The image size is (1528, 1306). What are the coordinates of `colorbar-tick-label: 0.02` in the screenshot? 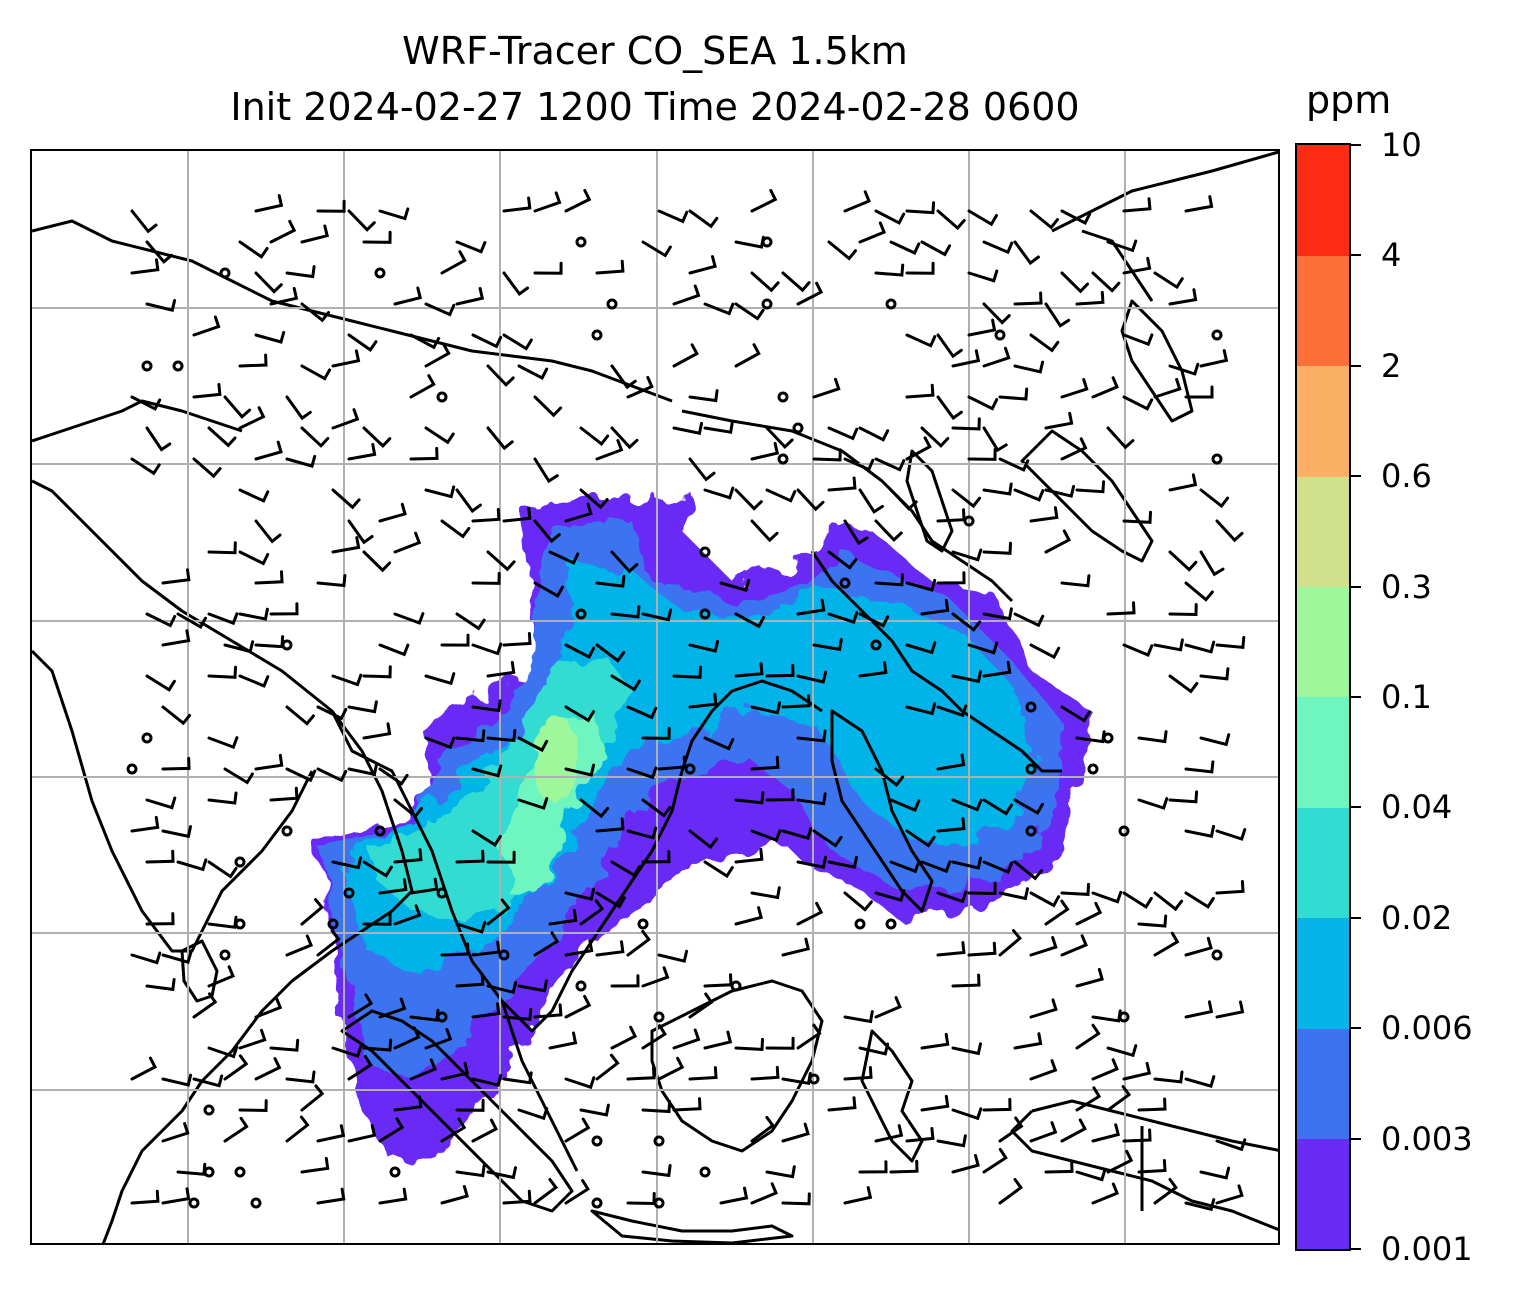 It's located at (1417, 917).